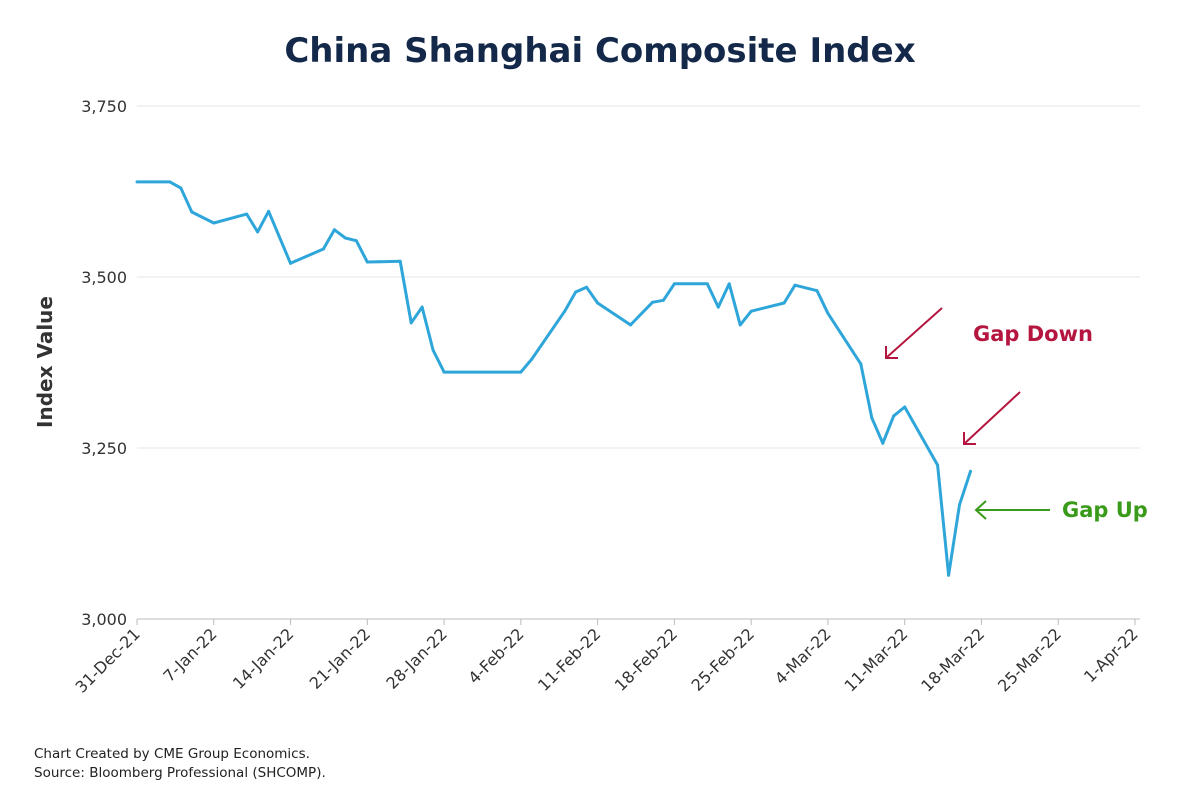 The image size is (1200, 800). I want to click on x-tick-label: 18-Feb-22, so click(646, 659).